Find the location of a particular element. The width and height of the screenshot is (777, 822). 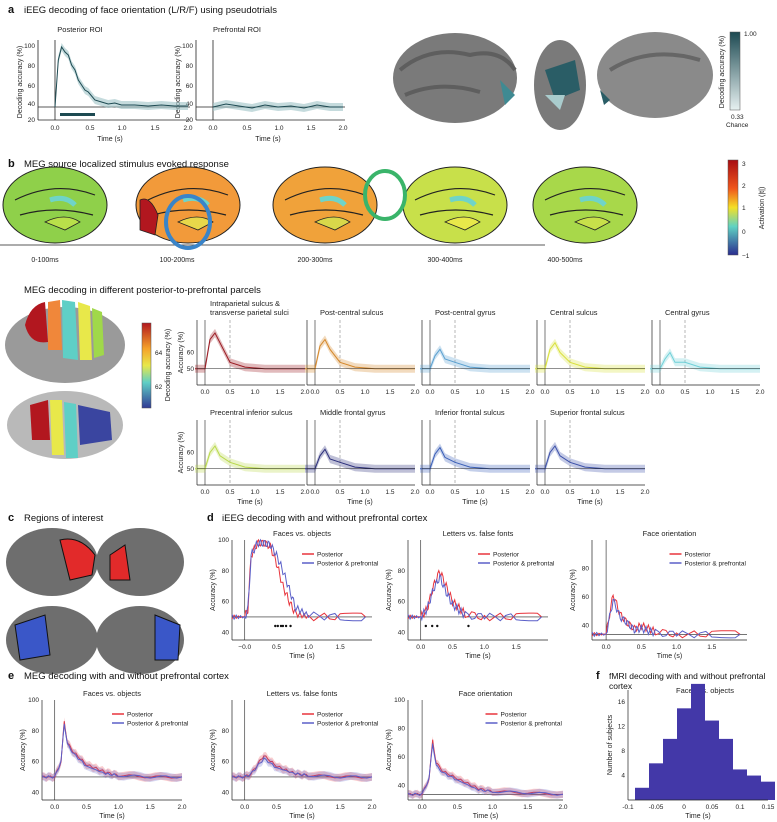

svg-text: −0.0 is located at coordinates (244, 647).